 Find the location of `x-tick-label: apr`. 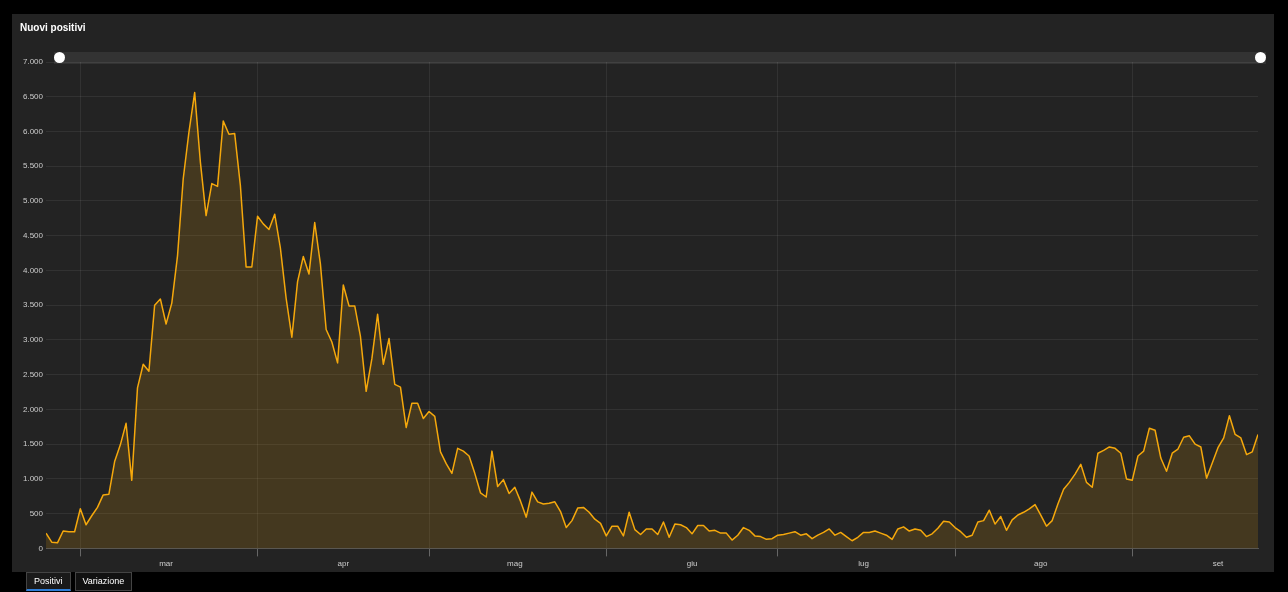

x-tick-label: apr is located at coordinates (343, 564).